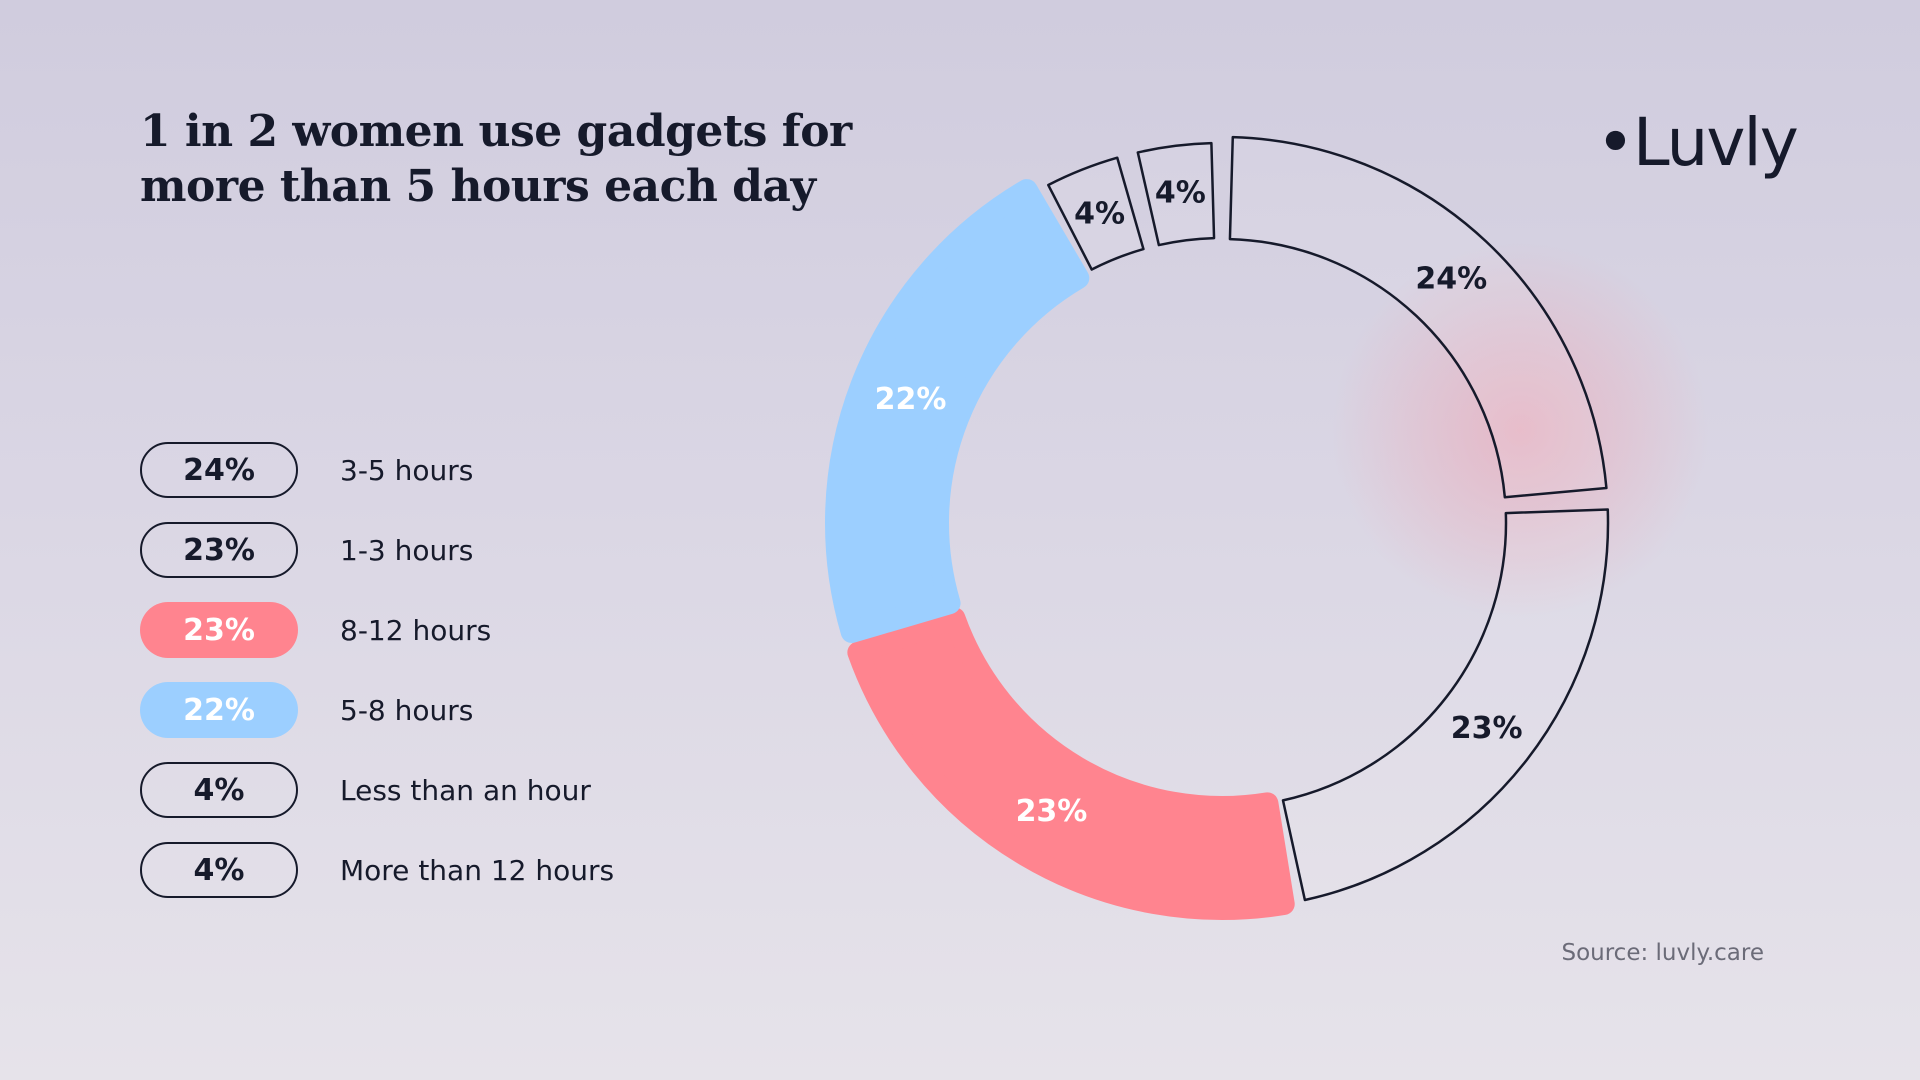 Image resolution: width=1920 pixels, height=1080 pixels. Describe the element at coordinates (1697, 142) in the screenshot. I see `luvly-logo: •Luvly` at that location.